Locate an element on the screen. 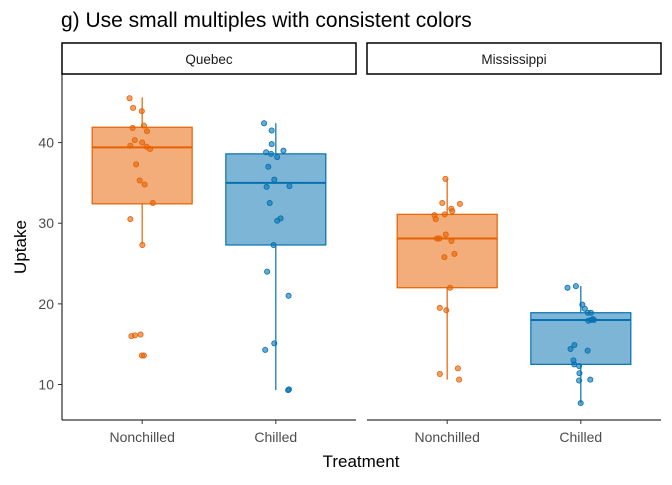  x-axis: Nonchilled Chilled Nonchilled Chilled is located at coordinates (361, 432).